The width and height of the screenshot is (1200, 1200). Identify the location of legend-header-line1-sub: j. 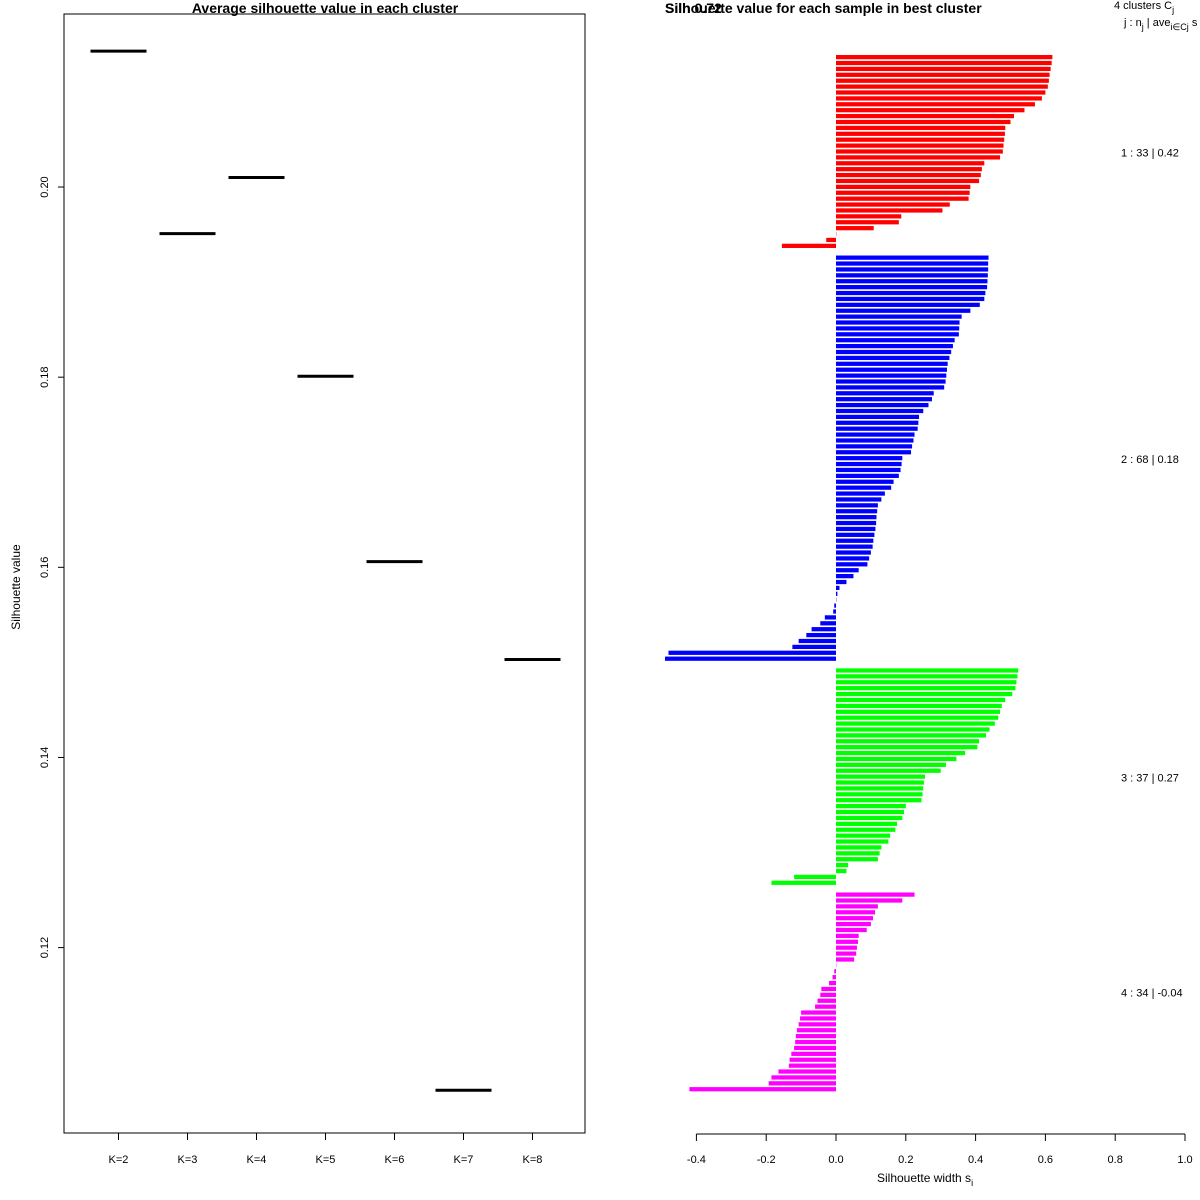
(1172, 10).